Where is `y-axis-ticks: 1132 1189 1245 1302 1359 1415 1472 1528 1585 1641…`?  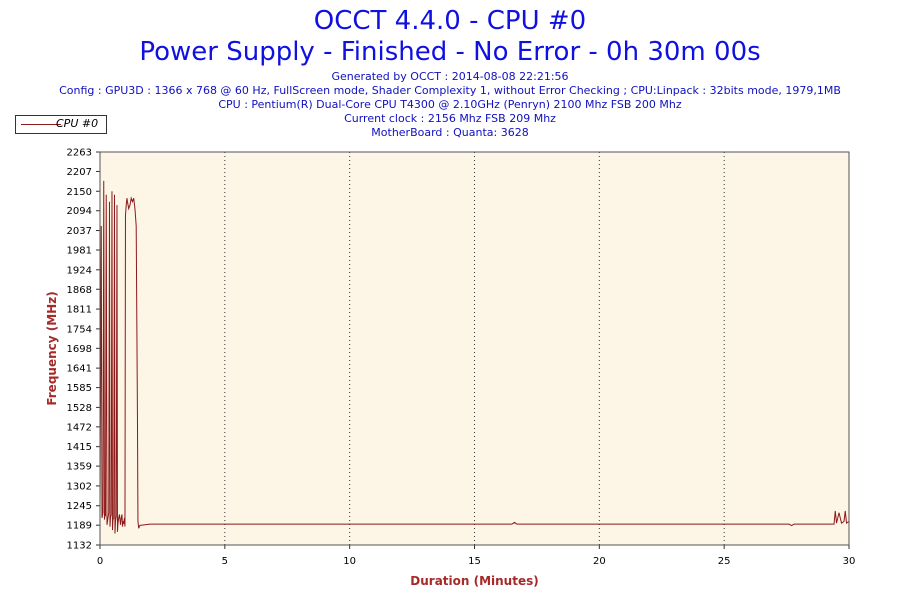 y-axis-ticks: 1132 1189 1245 1302 1359 1415 1472 1528 1585 1641… is located at coordinates (83, 350).